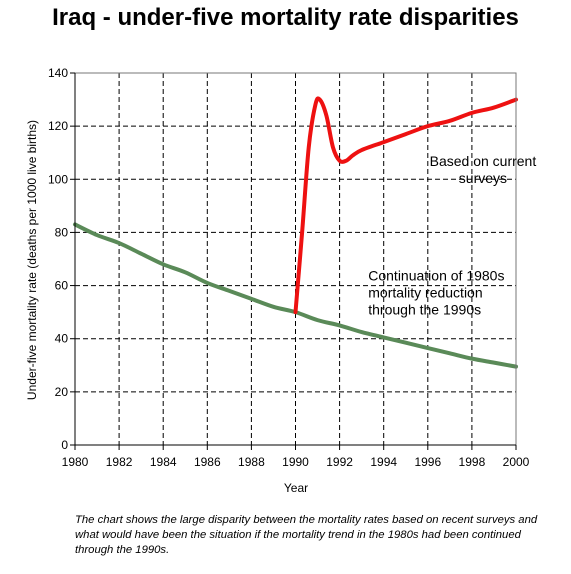 This screenshot has width=571, height=574. Describe the element at coordinates (58, 73) in the screenshot. I see `y-tick-label: 140` at that location.